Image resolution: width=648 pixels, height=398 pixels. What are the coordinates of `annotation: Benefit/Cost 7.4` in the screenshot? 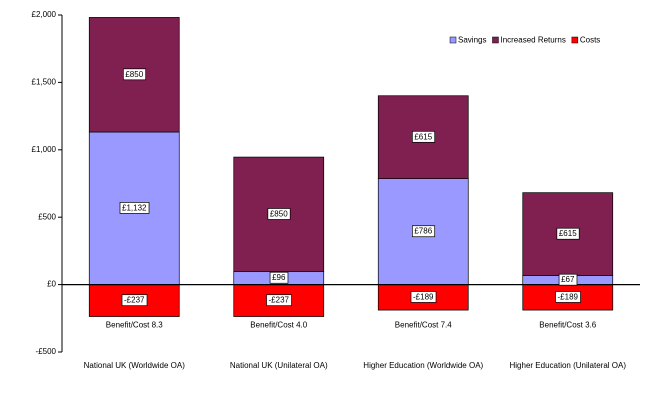 It's located at (423, 325).